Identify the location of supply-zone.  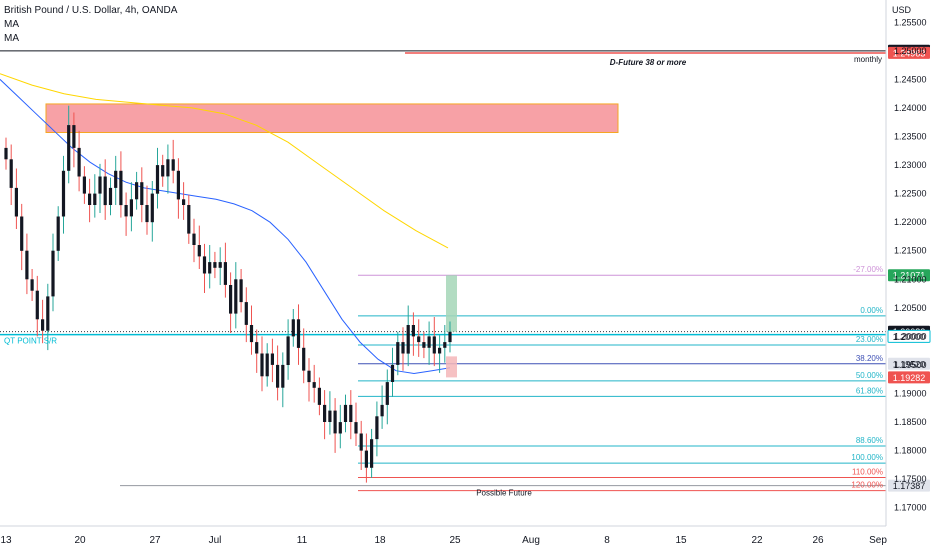
(332, 118).